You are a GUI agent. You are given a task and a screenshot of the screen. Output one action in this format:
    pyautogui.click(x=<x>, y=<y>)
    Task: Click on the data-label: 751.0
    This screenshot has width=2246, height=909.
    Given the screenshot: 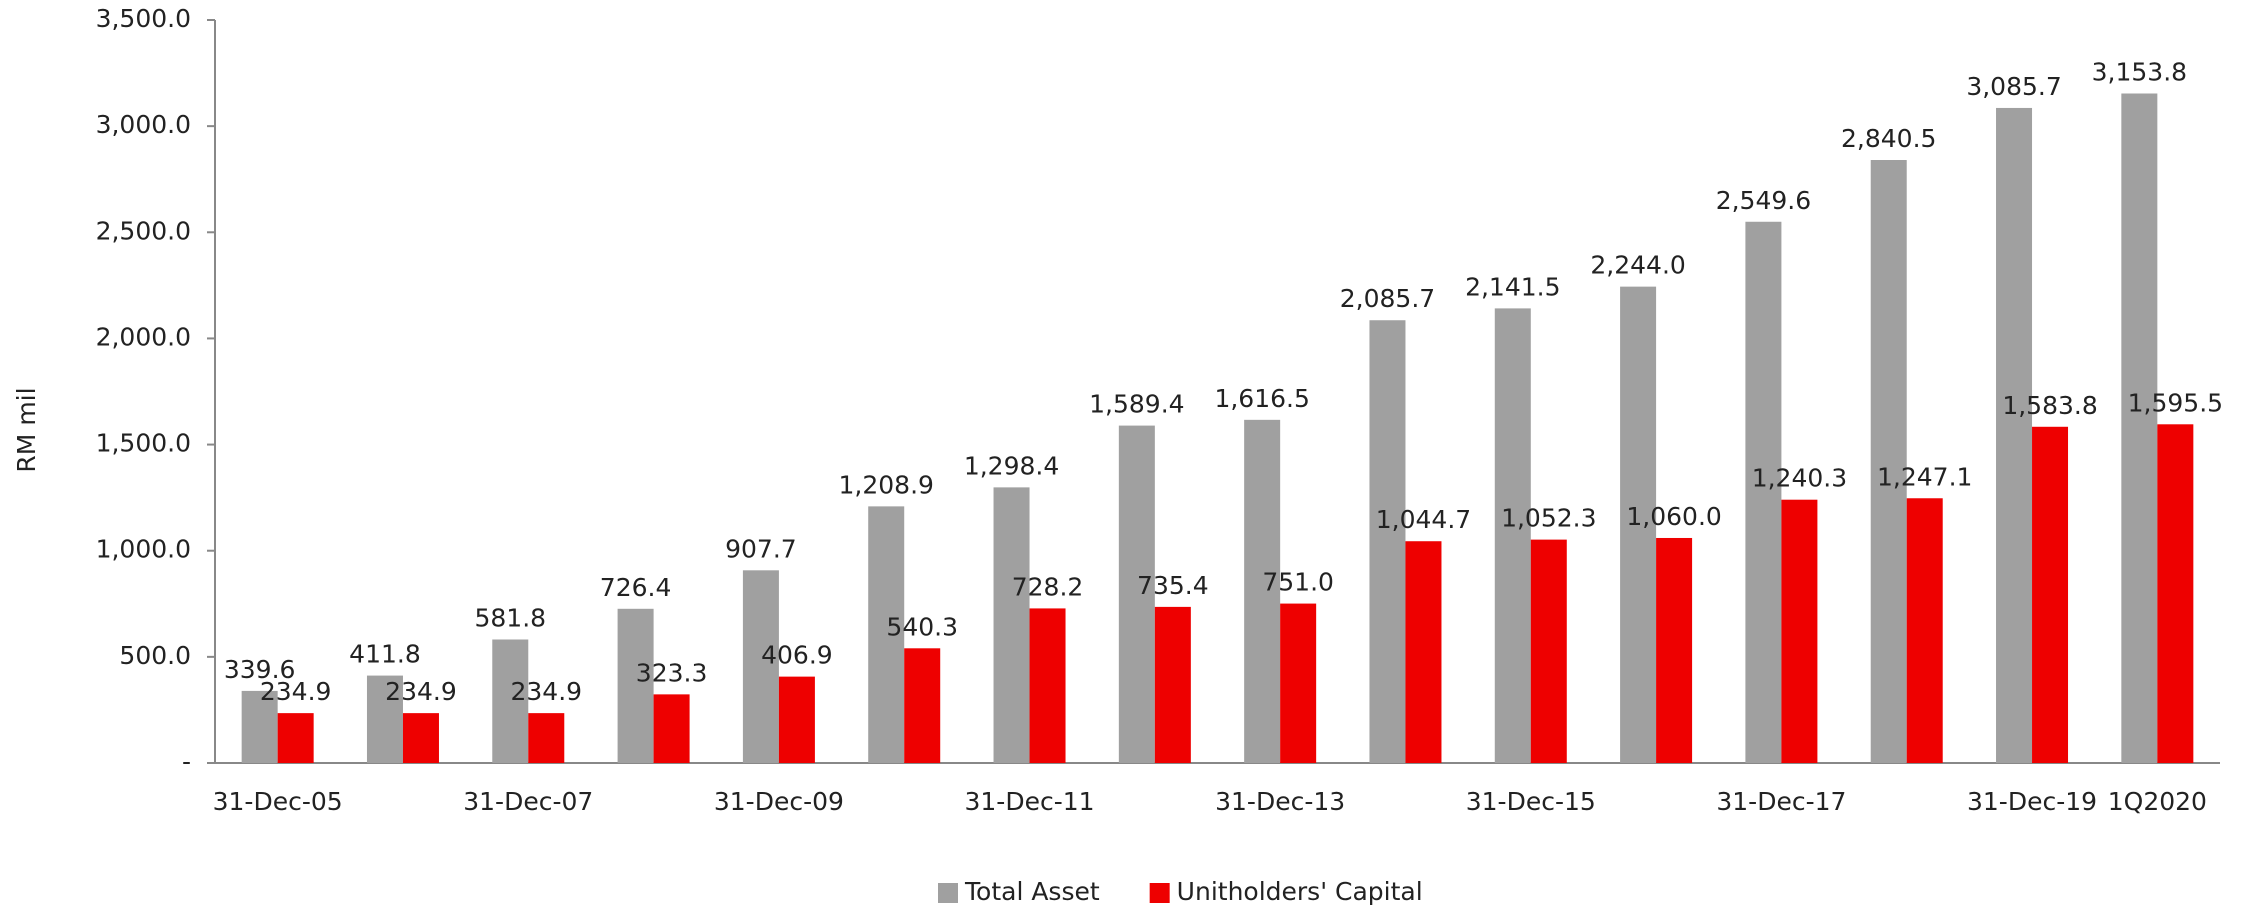 What is the action you would take?
    pyautogui.click(x=1298, y=582)
    